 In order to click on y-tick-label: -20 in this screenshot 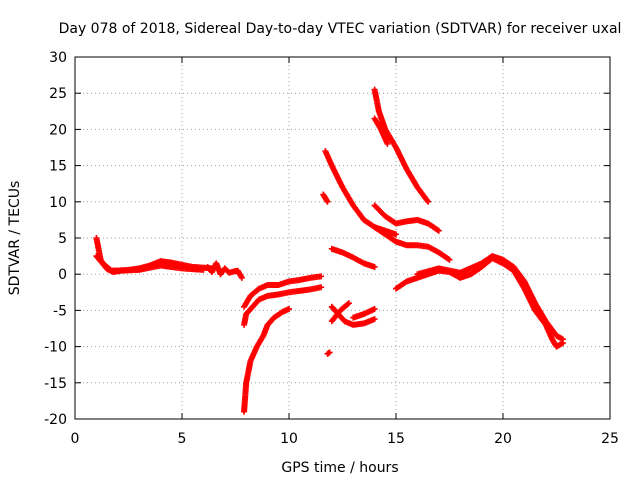, I will do `click(55, 420)`.